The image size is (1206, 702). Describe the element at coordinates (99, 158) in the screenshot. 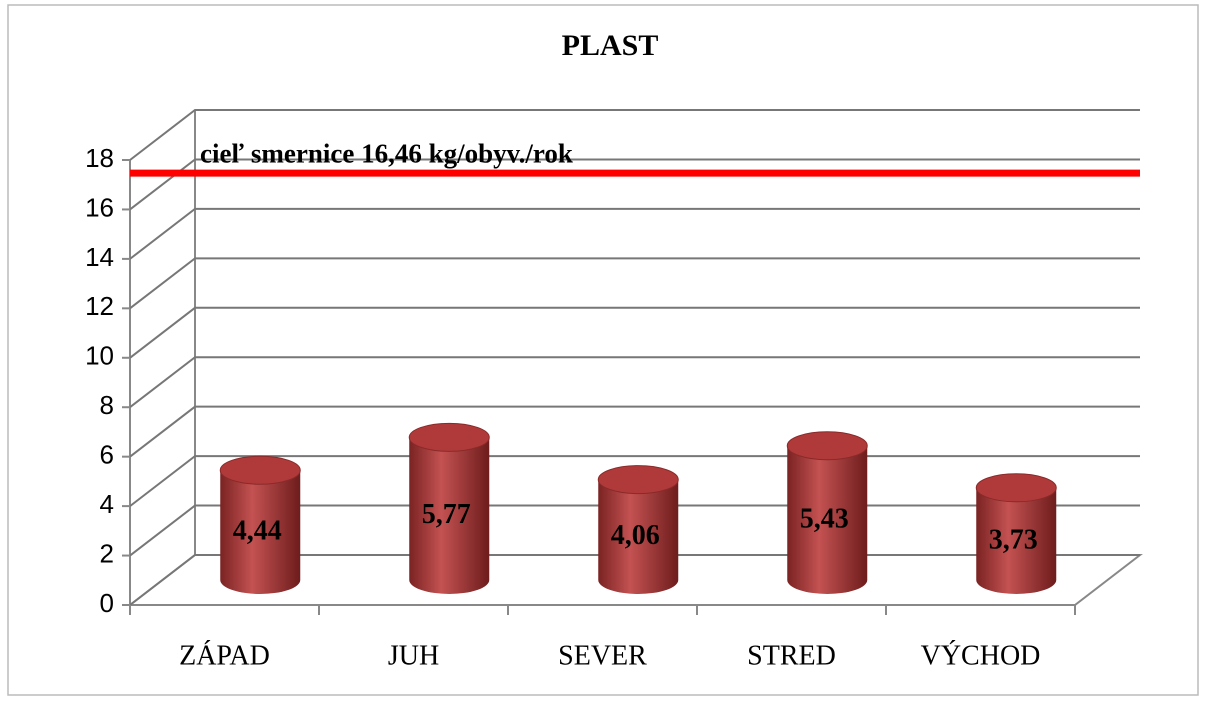

I see `y-tick-label: 18` at that location.